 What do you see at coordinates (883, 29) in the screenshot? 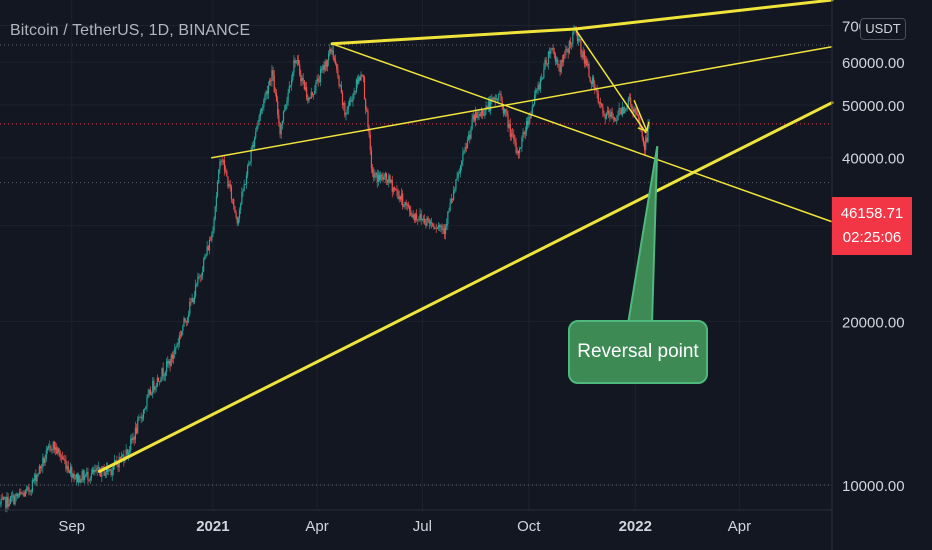
I see `currency-button: USDT` at bounding box center [883, 29].